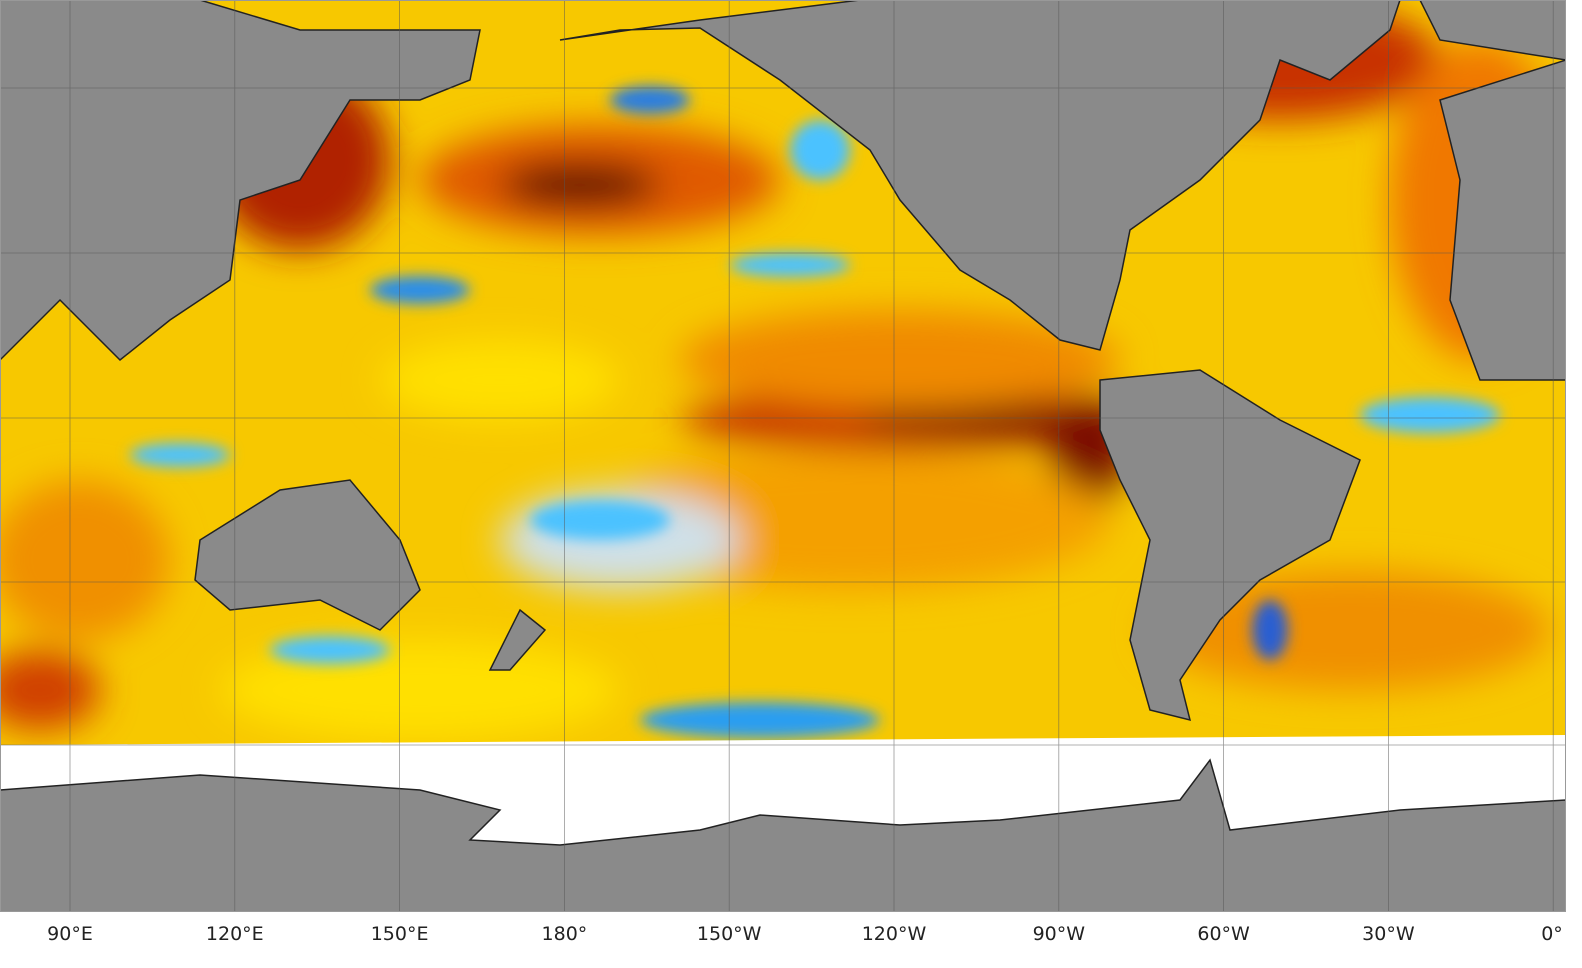 This screenshot has height=968, width=1582. I want to click on longitude-label: 150°W, so click(729, 934).